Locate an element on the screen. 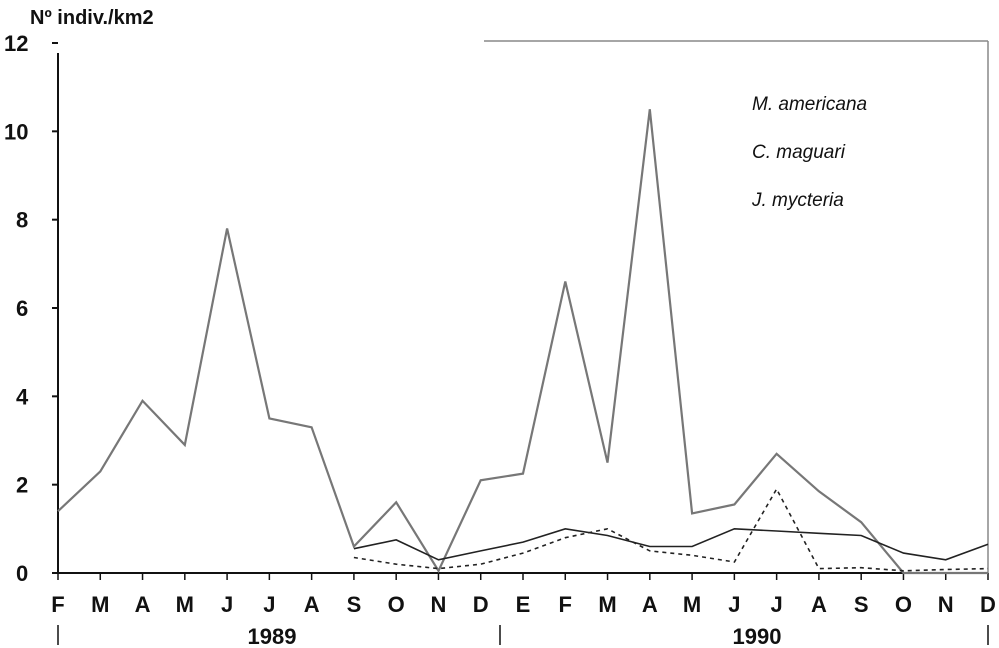 Image resolution: width=999 pixels, height=648 pixels. x-tick-label-0: F is located at coordinates (57, 604).